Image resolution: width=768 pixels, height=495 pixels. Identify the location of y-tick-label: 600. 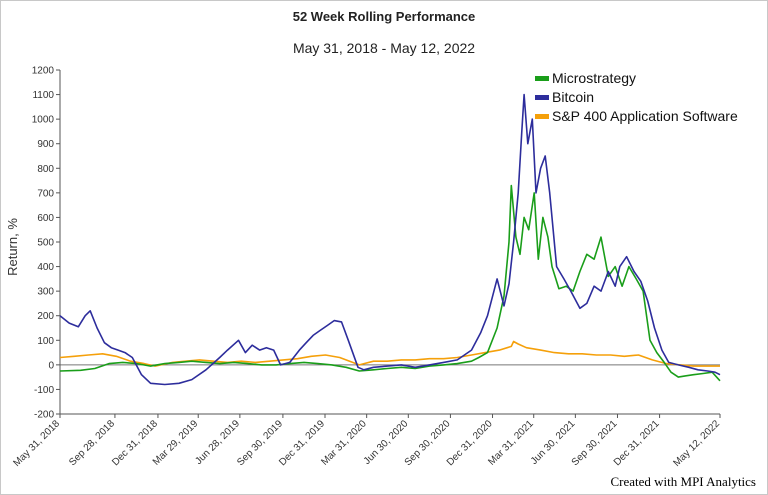
(45, 218).